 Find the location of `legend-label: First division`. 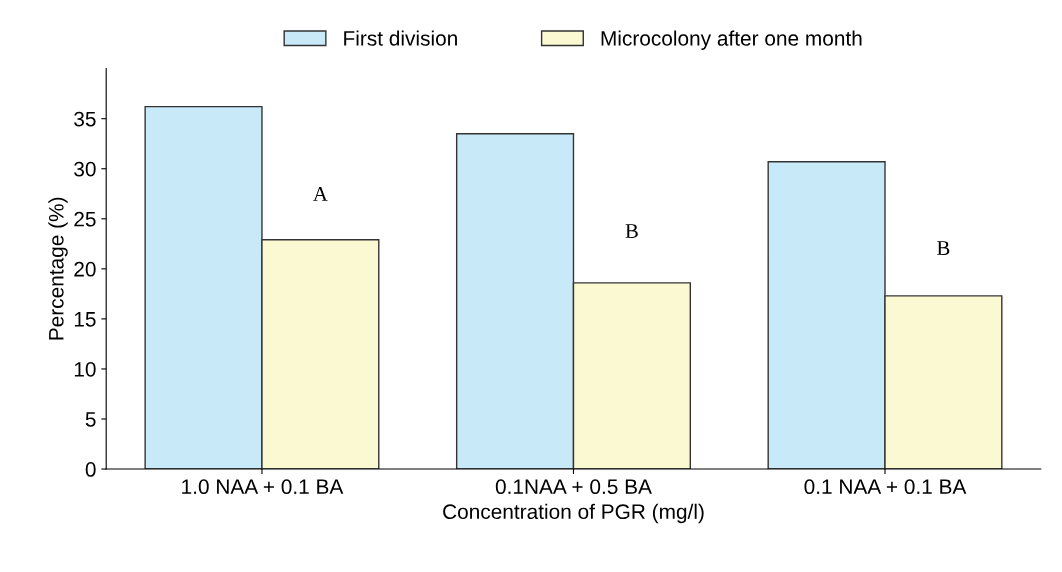

legend-label: First division is located at coordinates (400, 38).